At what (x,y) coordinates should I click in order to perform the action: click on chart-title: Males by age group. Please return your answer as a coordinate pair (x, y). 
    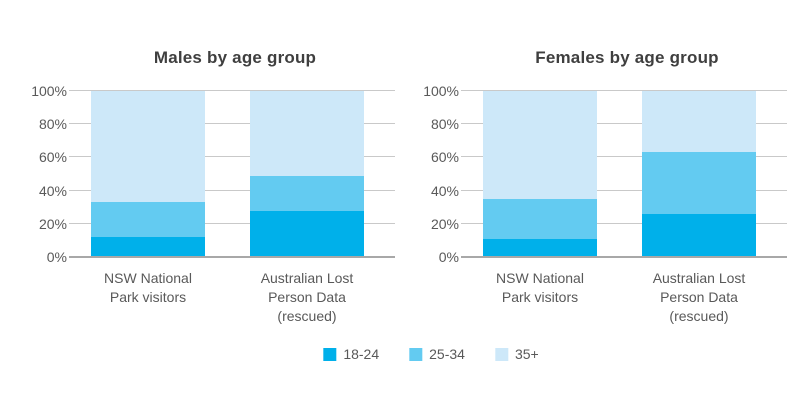
    Looking at the image, I should click on (235, 57).